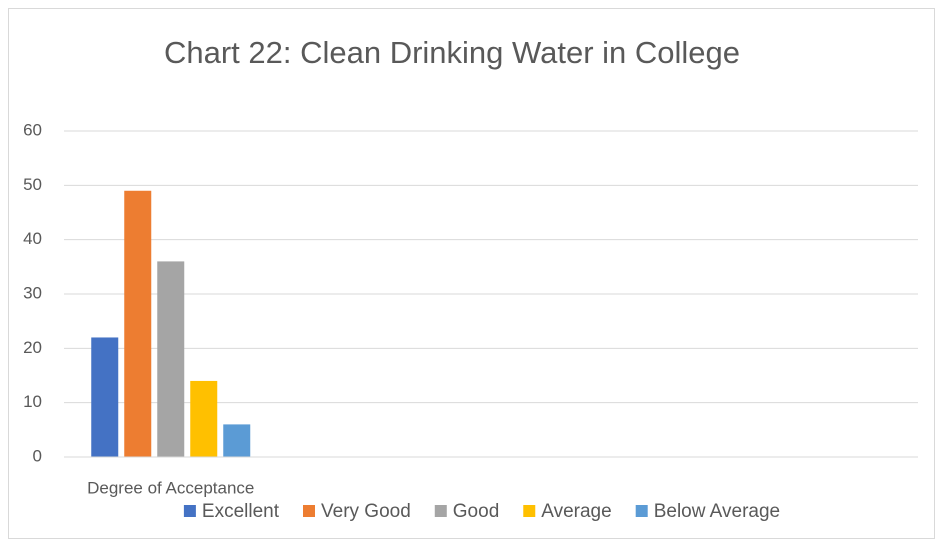 The height and width of the screenshot is (542, 943). I want to click on y-tick-label: 10, so click(32, 401).